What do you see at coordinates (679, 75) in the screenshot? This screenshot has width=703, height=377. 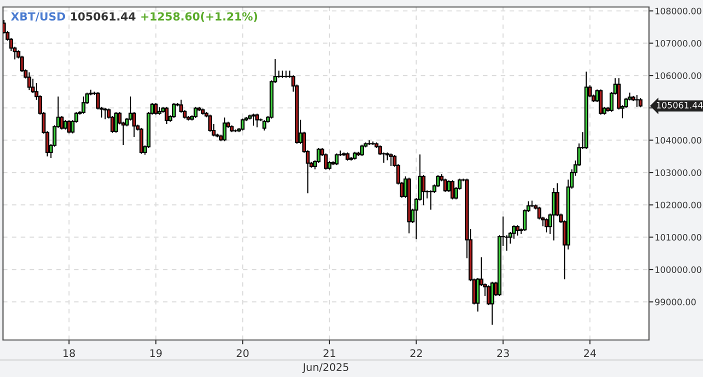 I see `y-tick-label: 106000.00` at bounding box center [679, 75].